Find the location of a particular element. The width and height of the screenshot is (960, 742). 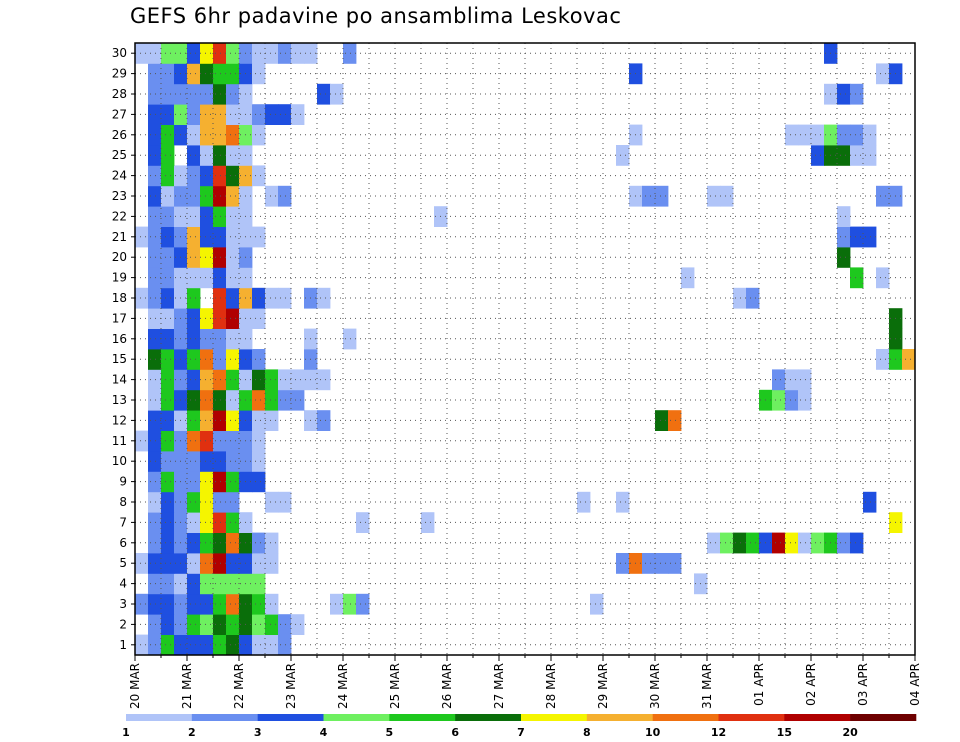

x-tick-label: 28 MAR is located at coordinates (551, 686).